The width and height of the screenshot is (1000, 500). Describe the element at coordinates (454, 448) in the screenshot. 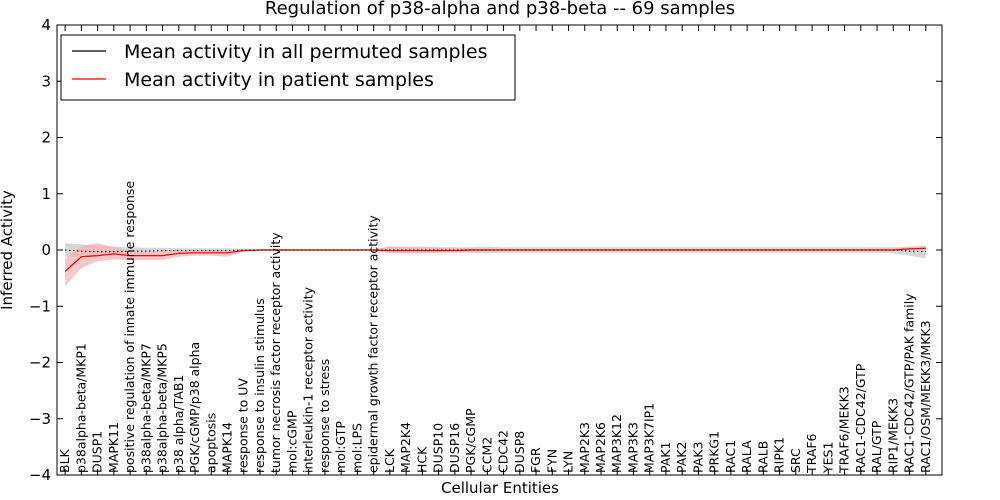

I see `x-category-label: DUSP16` at that location.